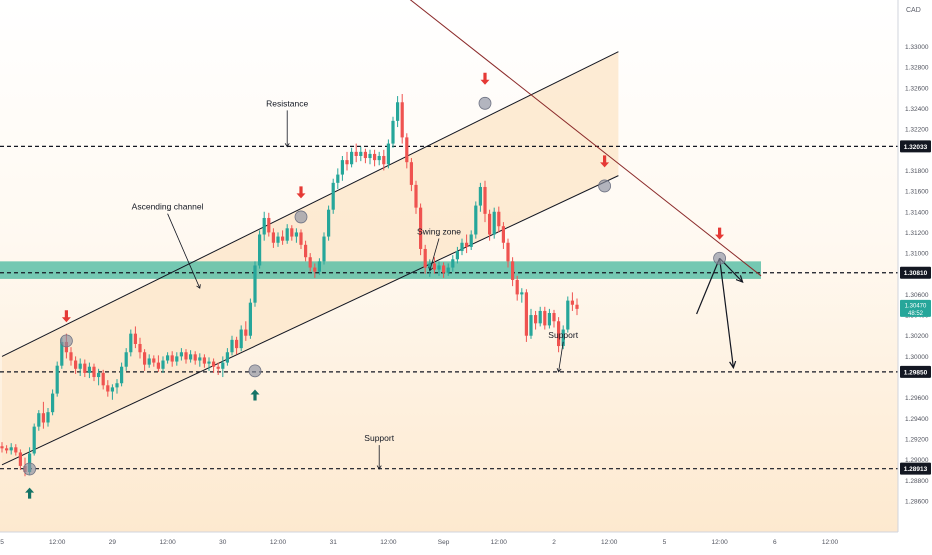 Image resolution: width=932 pixels, height=555 pixels. I want to click on y-tick-label: 1.33000, so click(917, 47).